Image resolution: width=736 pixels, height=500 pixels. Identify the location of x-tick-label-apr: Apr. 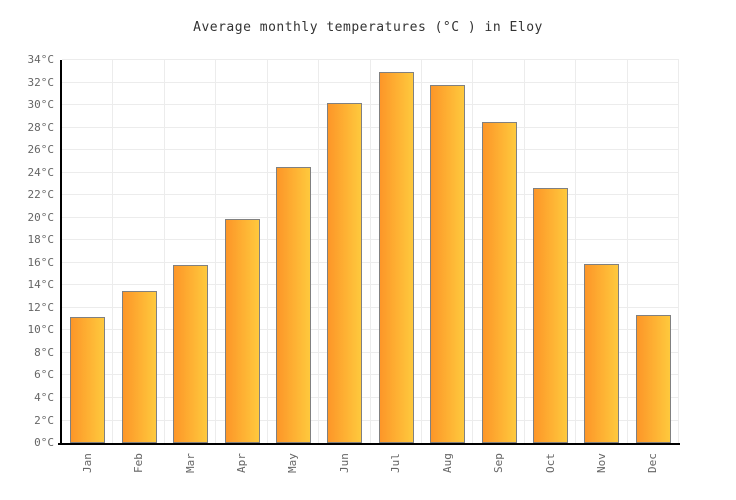
(241, 463).